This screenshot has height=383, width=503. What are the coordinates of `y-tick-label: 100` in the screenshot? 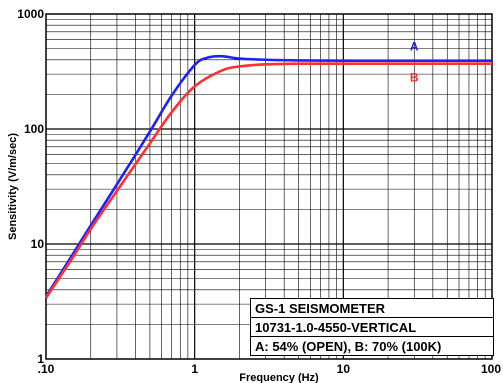 It's located at (34, 129).